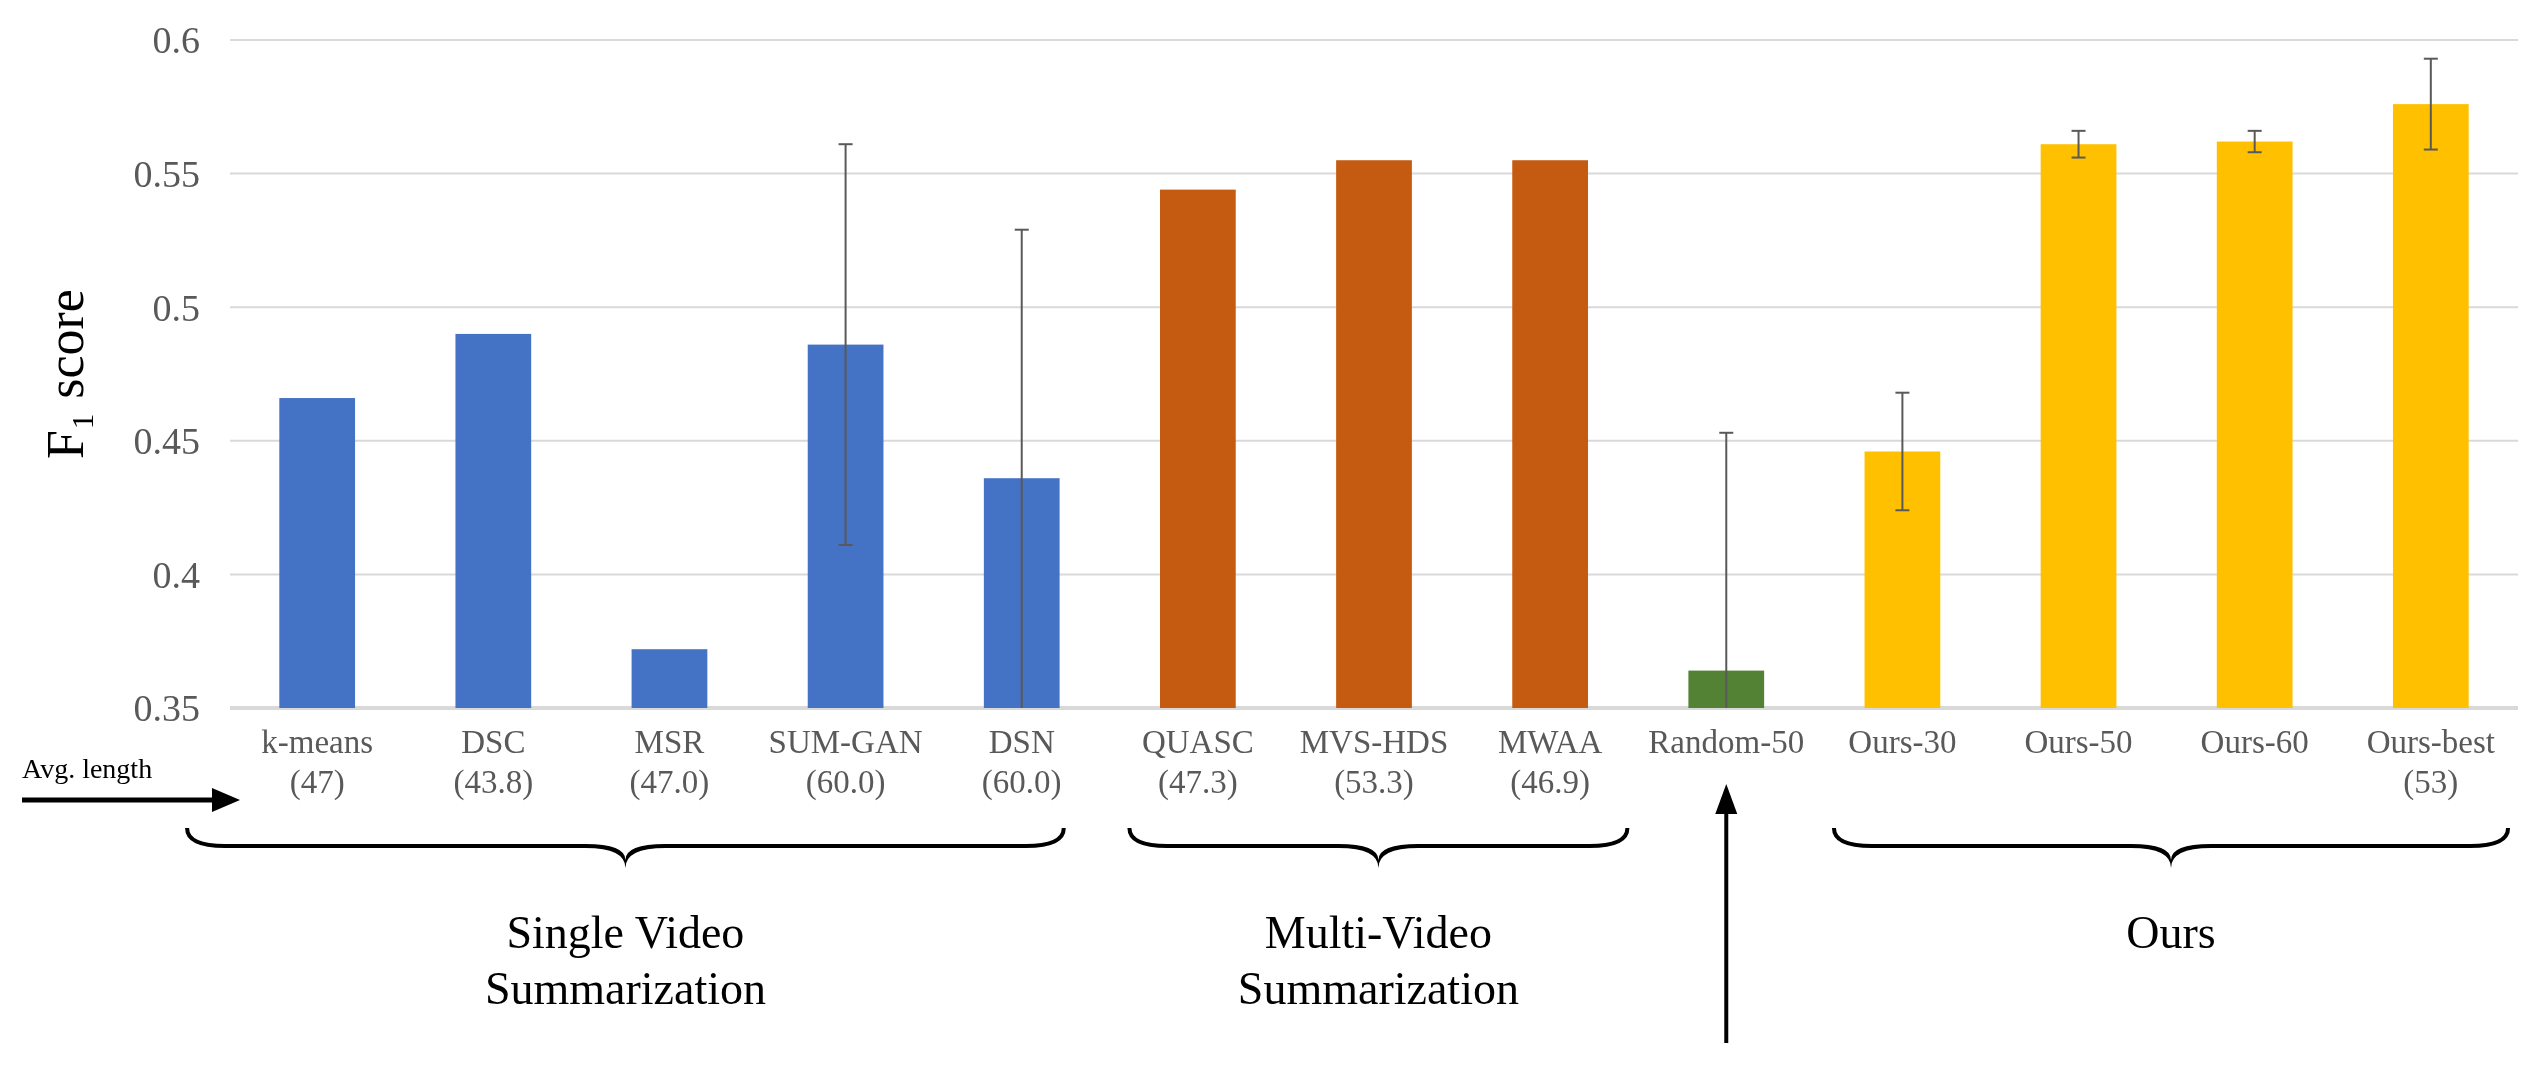 This screenshot has height=1067, width=2529. What do you see at coordinates (2430, 762) in the screenshot?
I see `x-tick-label: Ours-best (53)` at bounding box center [2430, 762].